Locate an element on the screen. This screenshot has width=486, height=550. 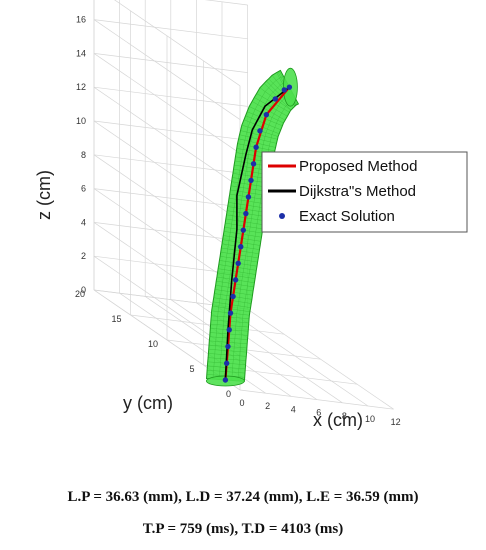
x-tick-label: 6 is located at coordinates (318, 413).